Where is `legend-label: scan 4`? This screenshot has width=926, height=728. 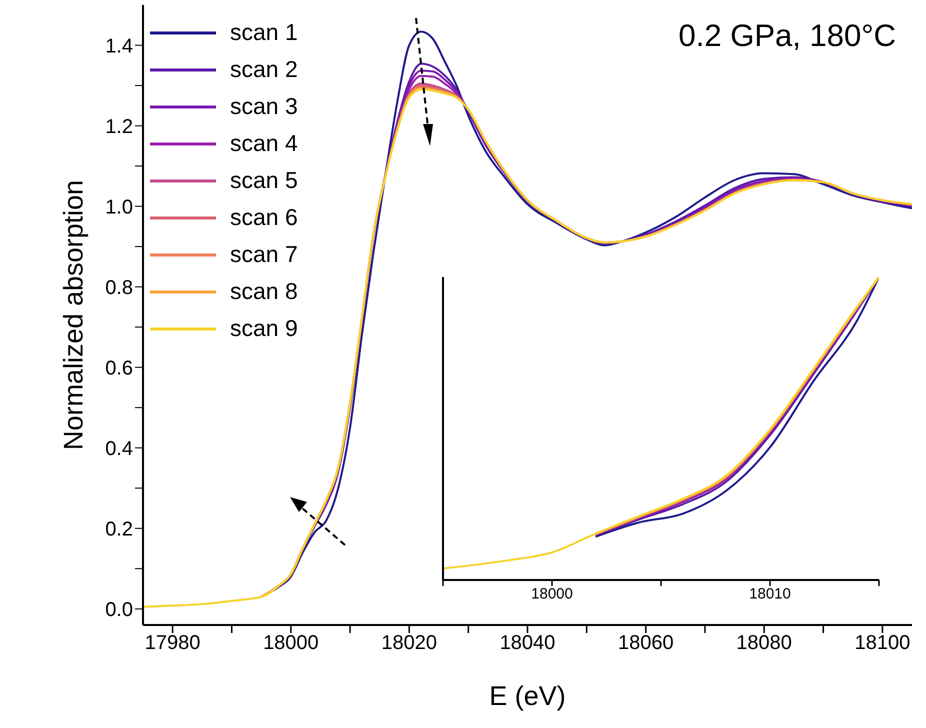
legend-label: scan 4 is located at coordinates (264, 143).